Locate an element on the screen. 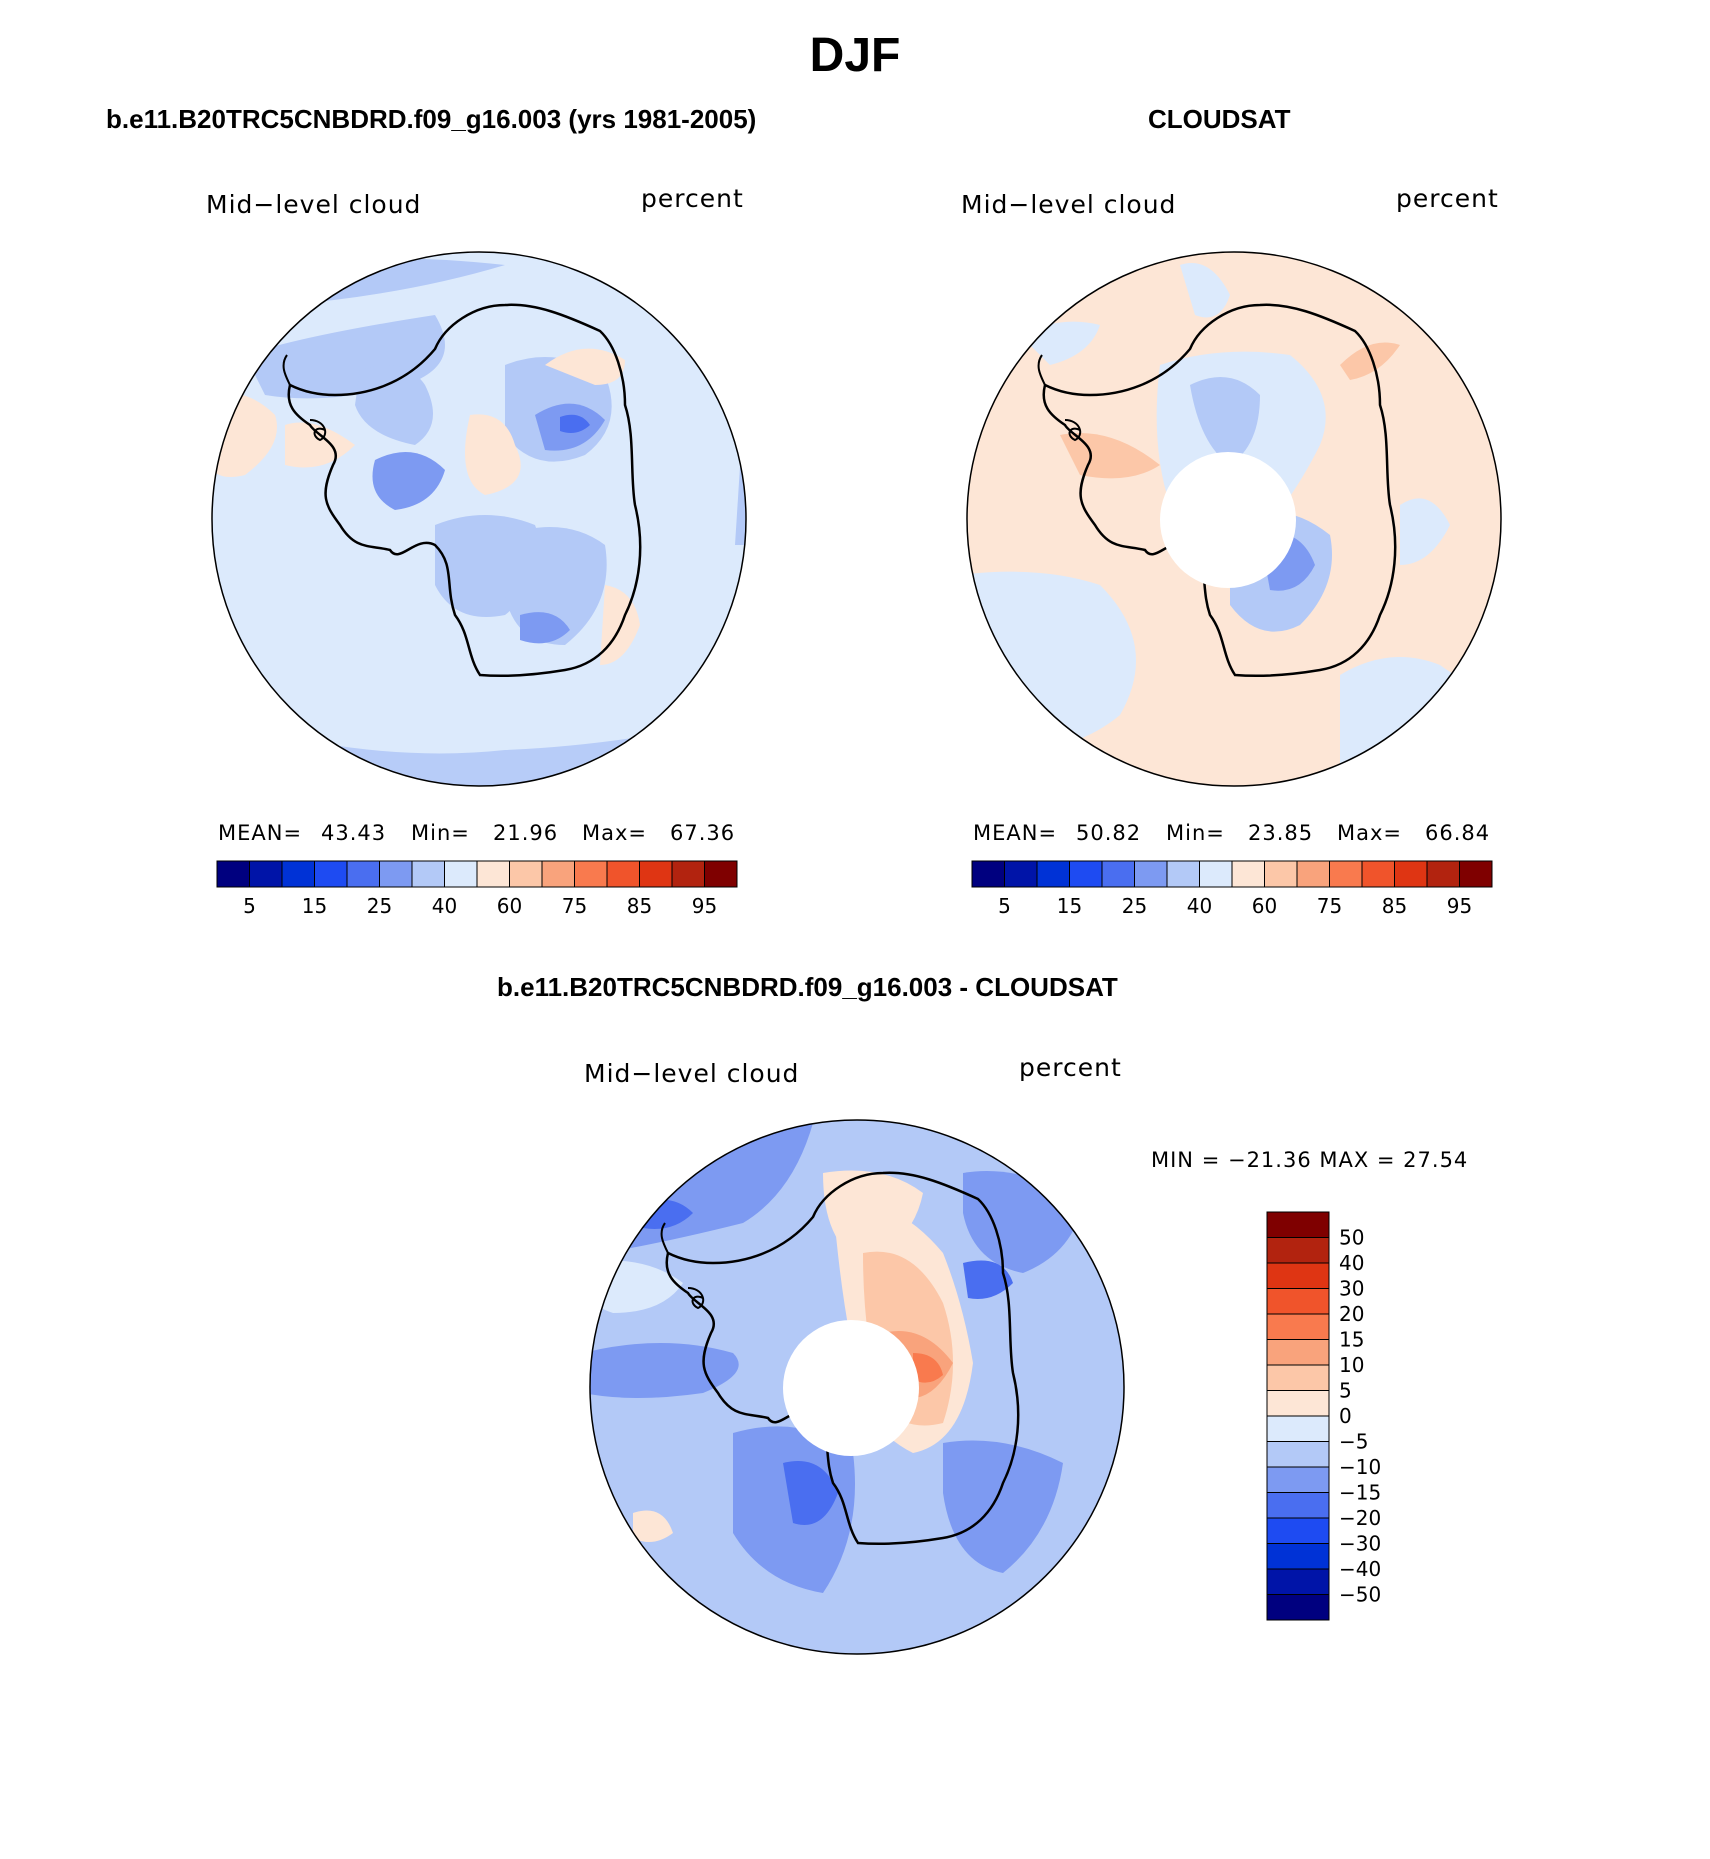  panel1-coastline is located at coordinates (464, 490).